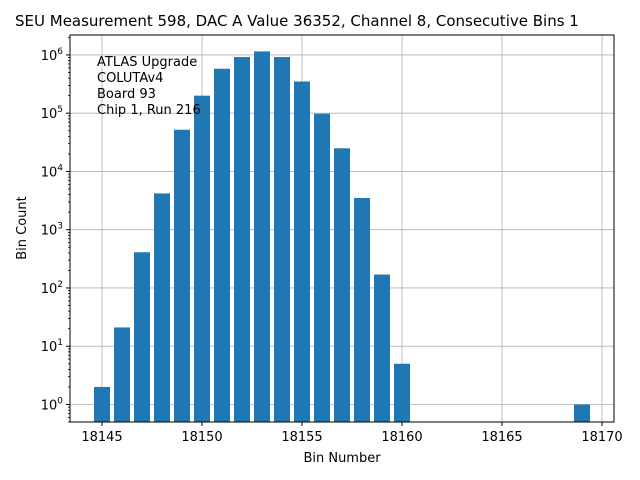  I want to click on y-tick-label: 10⁰, so click(52, 404).